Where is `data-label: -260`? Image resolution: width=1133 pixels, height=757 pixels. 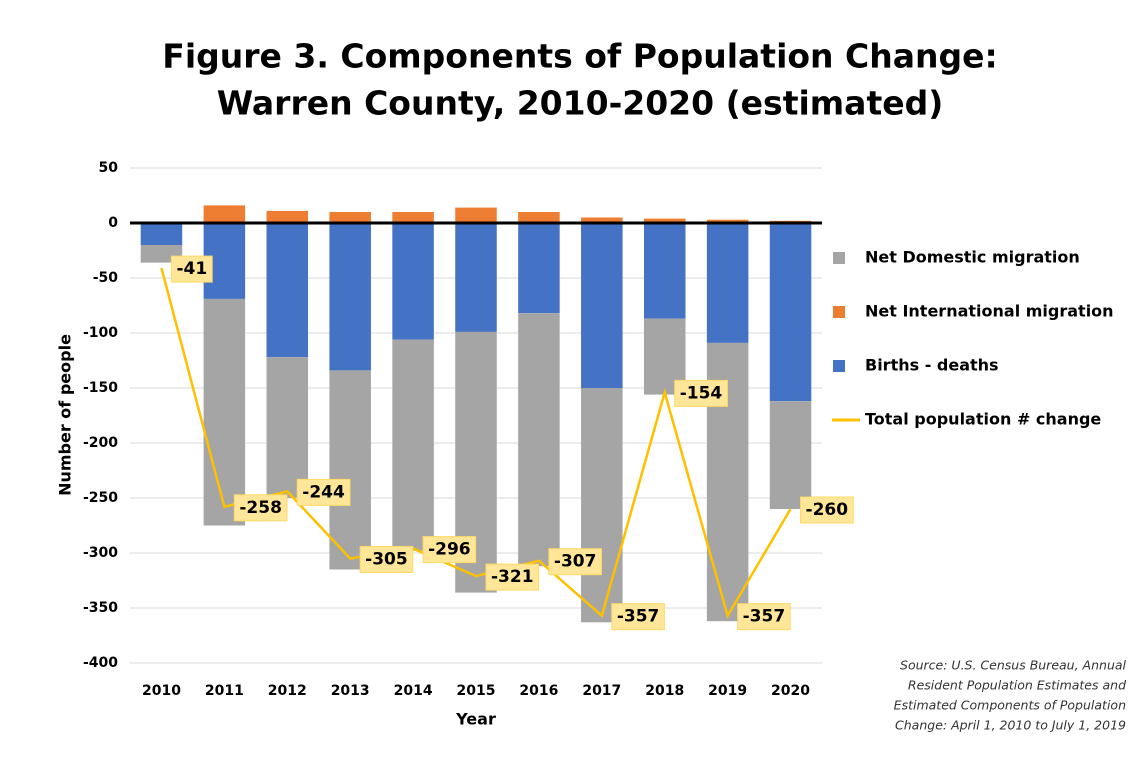
data-label: -260 is located at coordinates (827, 510).